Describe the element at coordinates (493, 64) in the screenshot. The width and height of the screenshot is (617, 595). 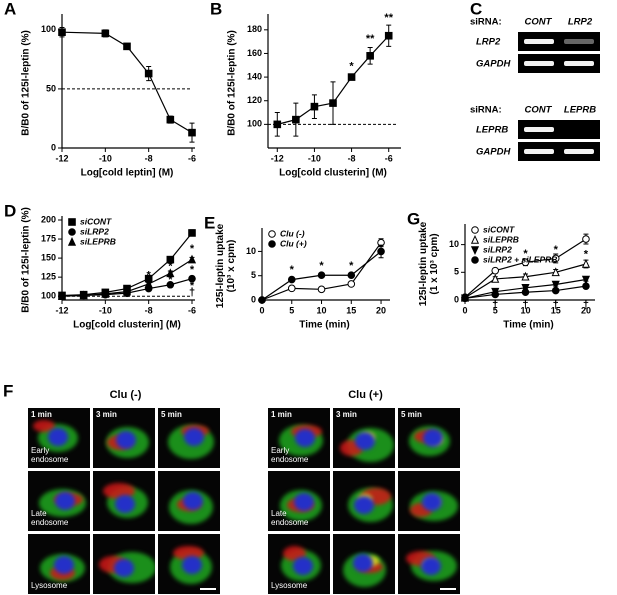
I see `row-label: GAPDH` at that location.